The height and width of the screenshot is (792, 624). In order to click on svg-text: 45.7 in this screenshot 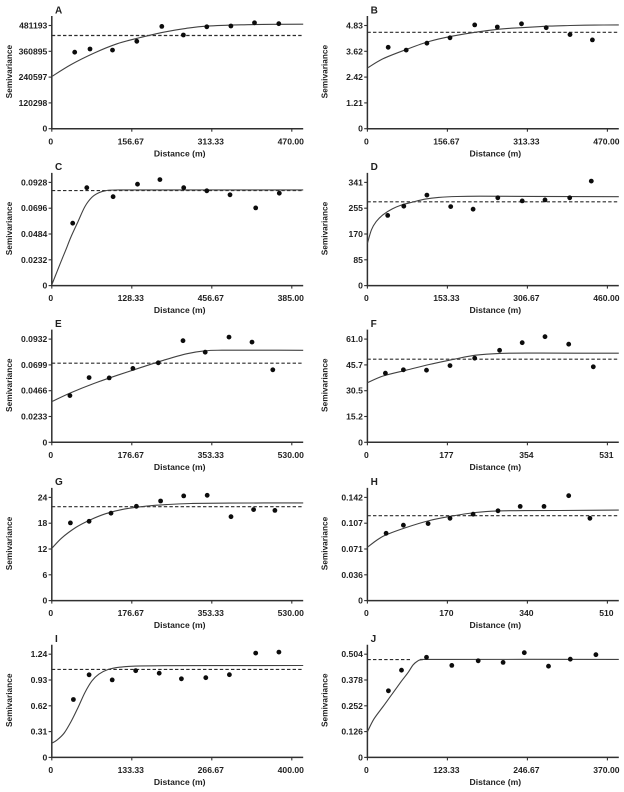, I will do `click(354, 365)`.